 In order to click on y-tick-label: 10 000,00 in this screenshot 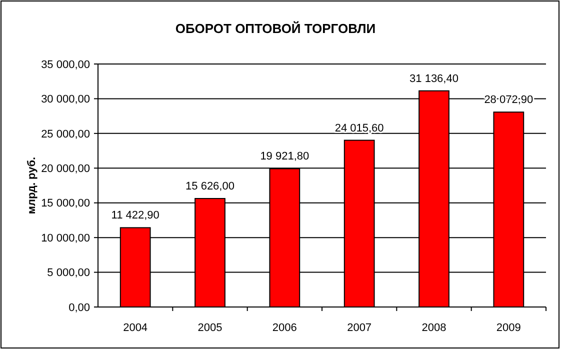, I will do `click(65, 238)`.